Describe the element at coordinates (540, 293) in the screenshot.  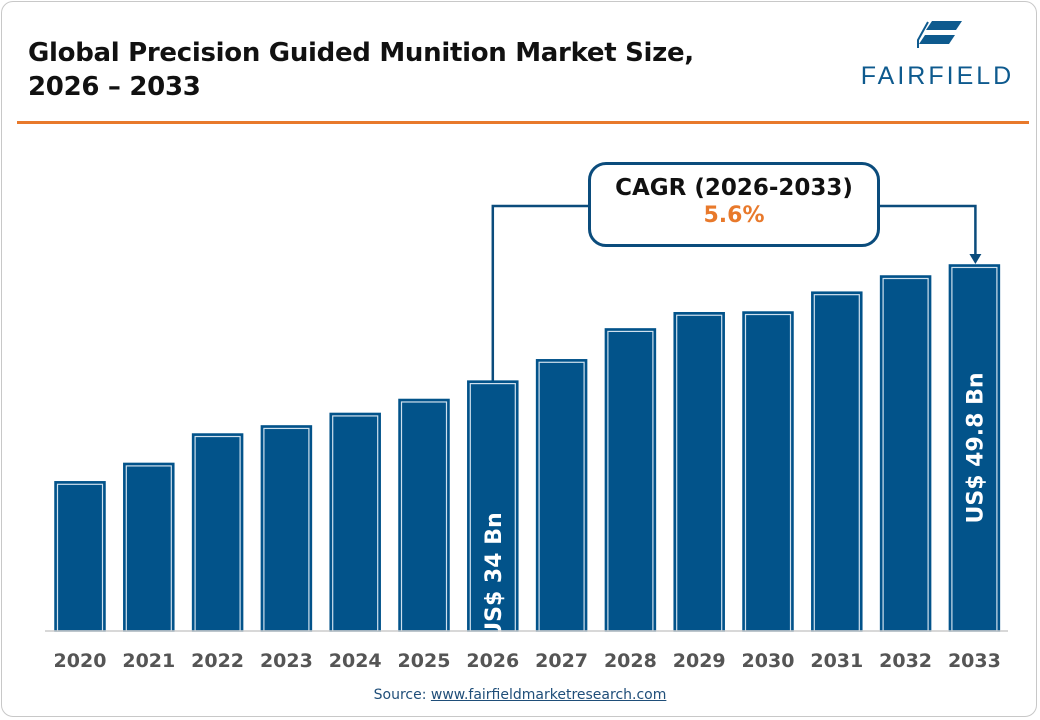
I see `cagr-connector-left` at that location.